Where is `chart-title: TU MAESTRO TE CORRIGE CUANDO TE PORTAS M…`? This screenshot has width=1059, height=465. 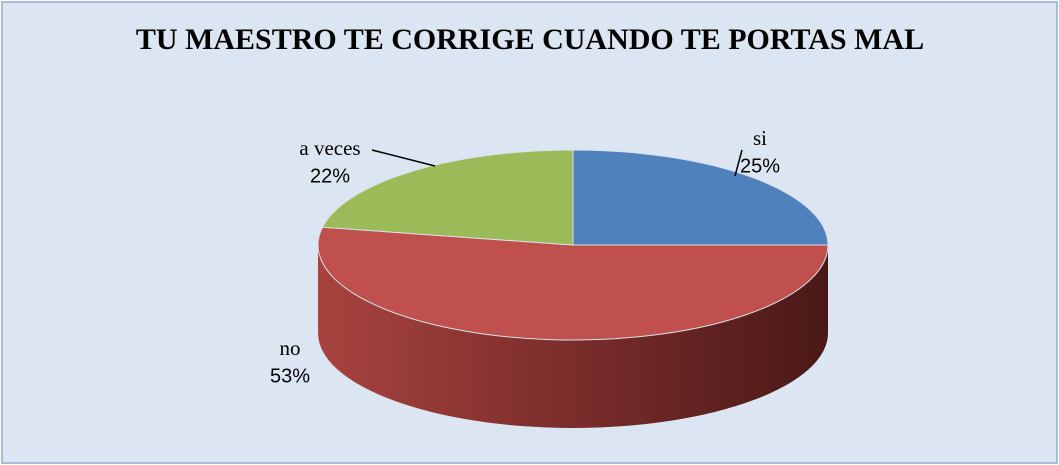 chart-title: TU MAESTRO TE CORRIGE CUANDO TE PORTAS M… is located at coordinates (530, 39).